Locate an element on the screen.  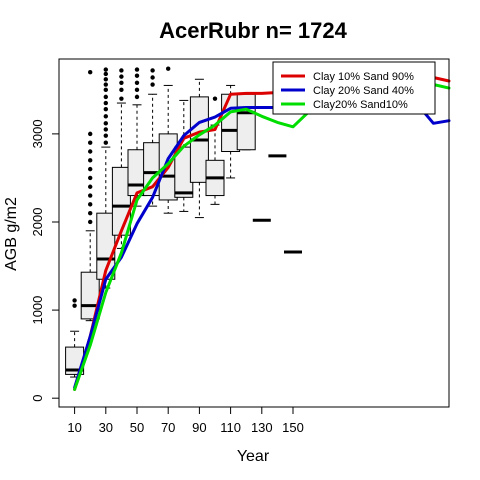
x-tick-label: 10 is located at coordinates (74, 427).